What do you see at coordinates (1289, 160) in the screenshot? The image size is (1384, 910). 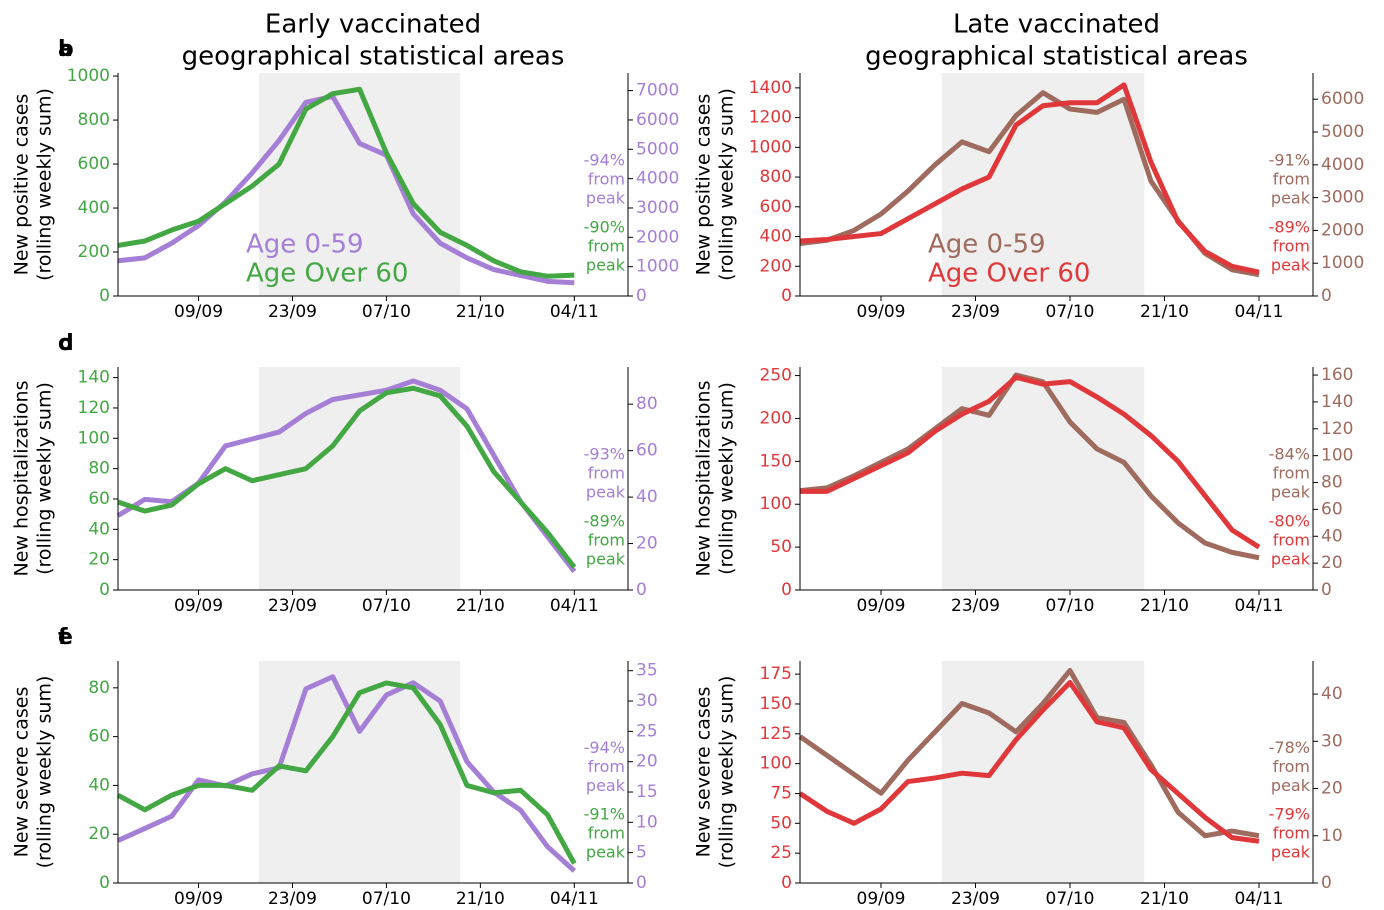 I see `peak-annotation: -91%` at bounding box center [1289, 160].